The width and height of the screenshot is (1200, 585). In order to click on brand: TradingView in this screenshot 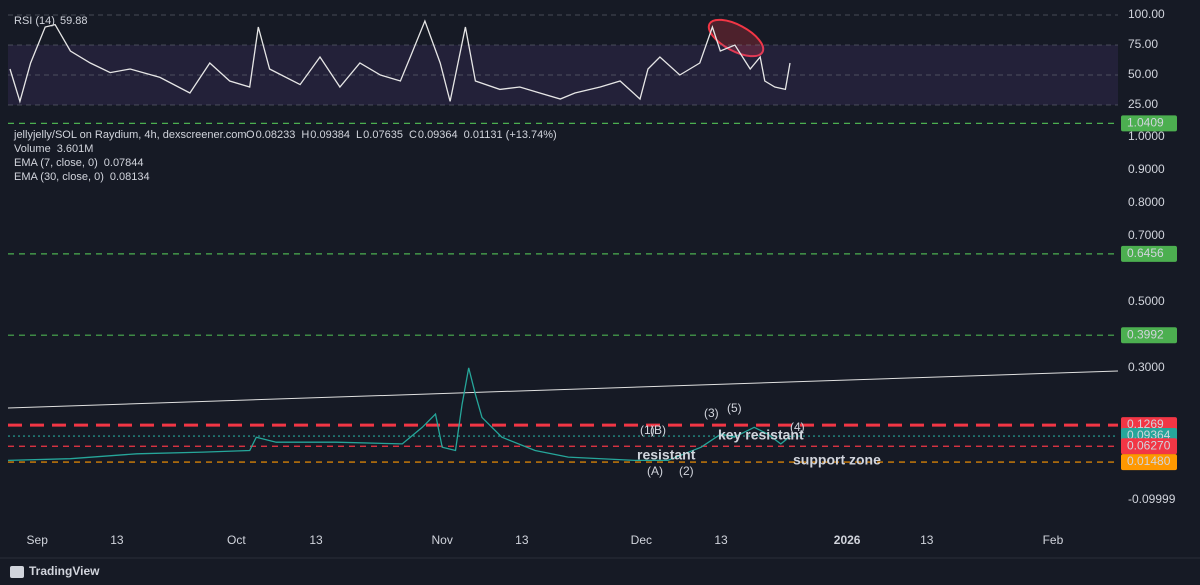, I will do `click(64, 571)`.